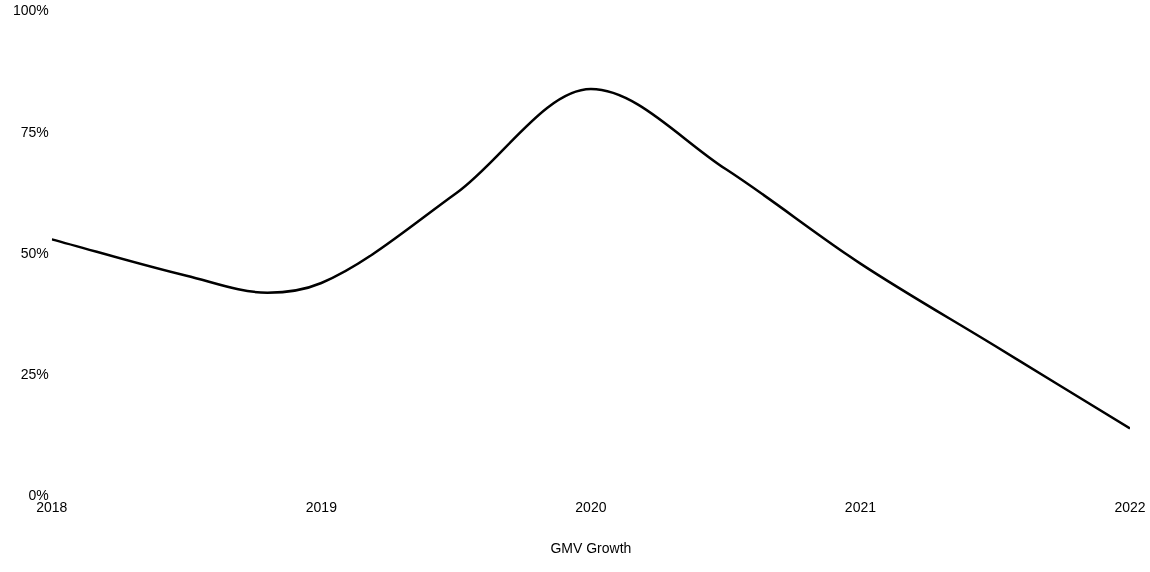 This screenshot has width=1150, height=572. I want to click on y-tick-label: 25%, so click(34, 374).